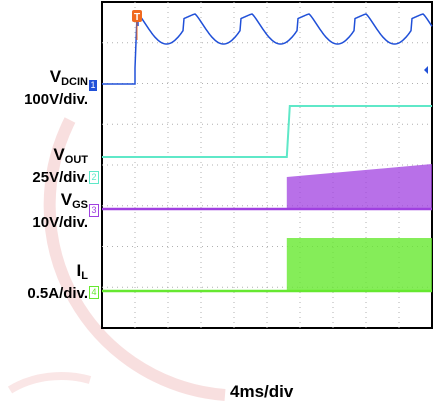 The image size is (437, 406). What do you see at coordinates (426, 70) in the screenshot?
I see `ch1-level-arrow` at bounding box center [426, 70].